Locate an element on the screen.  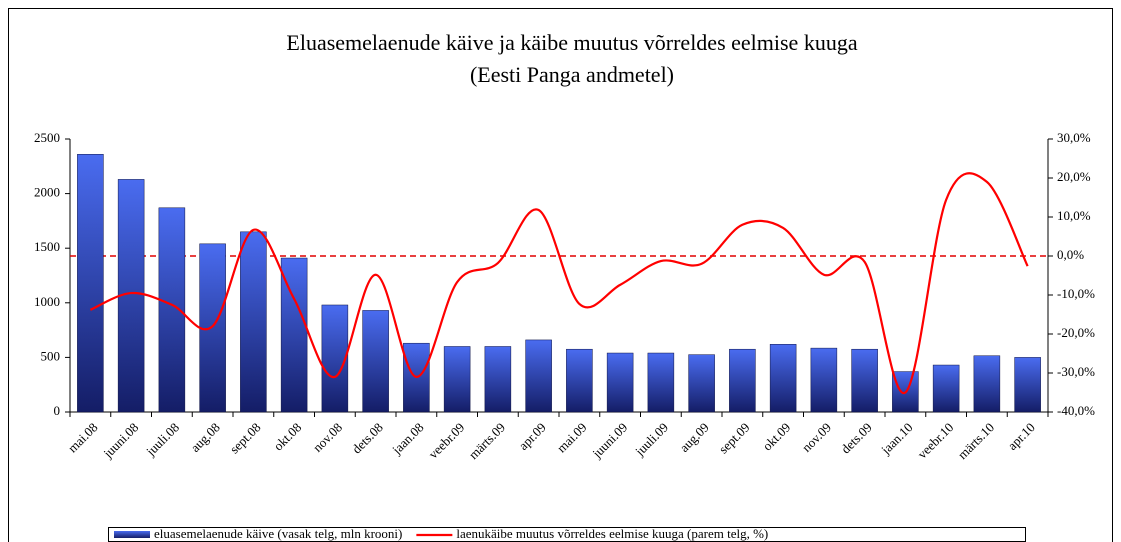
y2-tick-label: 0,0% is located at coordinates (1070, 254).